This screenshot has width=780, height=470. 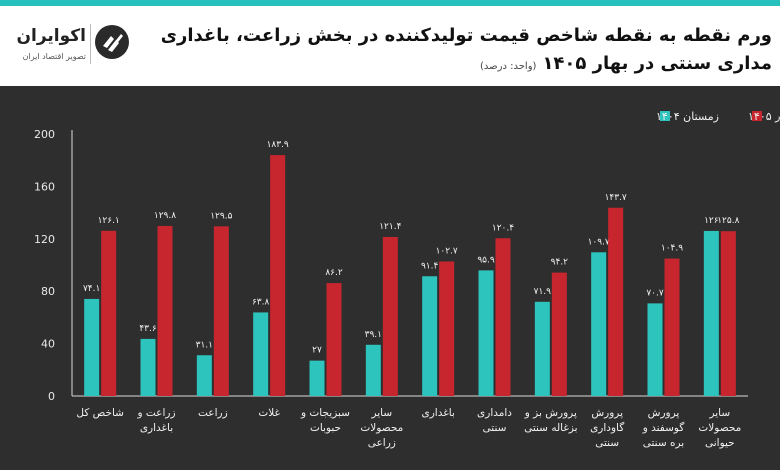 What do you see at coordinates (165, 216) in the screenshot?
I see `data-label: ۱۲۹.۸` at bounding box center [165, 216].